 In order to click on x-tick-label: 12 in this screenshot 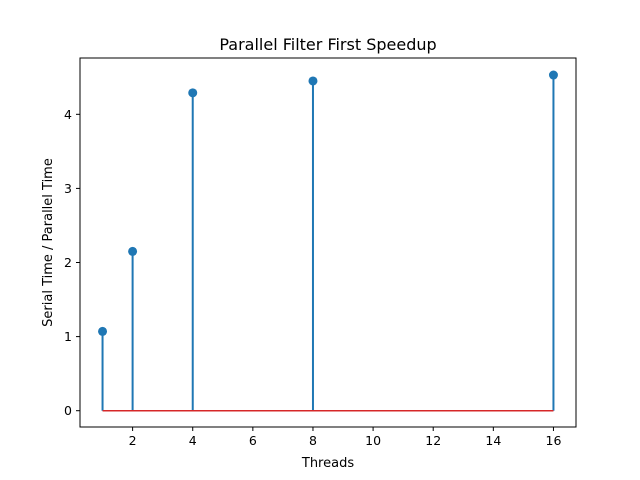, I will do `click(433, 440)`.